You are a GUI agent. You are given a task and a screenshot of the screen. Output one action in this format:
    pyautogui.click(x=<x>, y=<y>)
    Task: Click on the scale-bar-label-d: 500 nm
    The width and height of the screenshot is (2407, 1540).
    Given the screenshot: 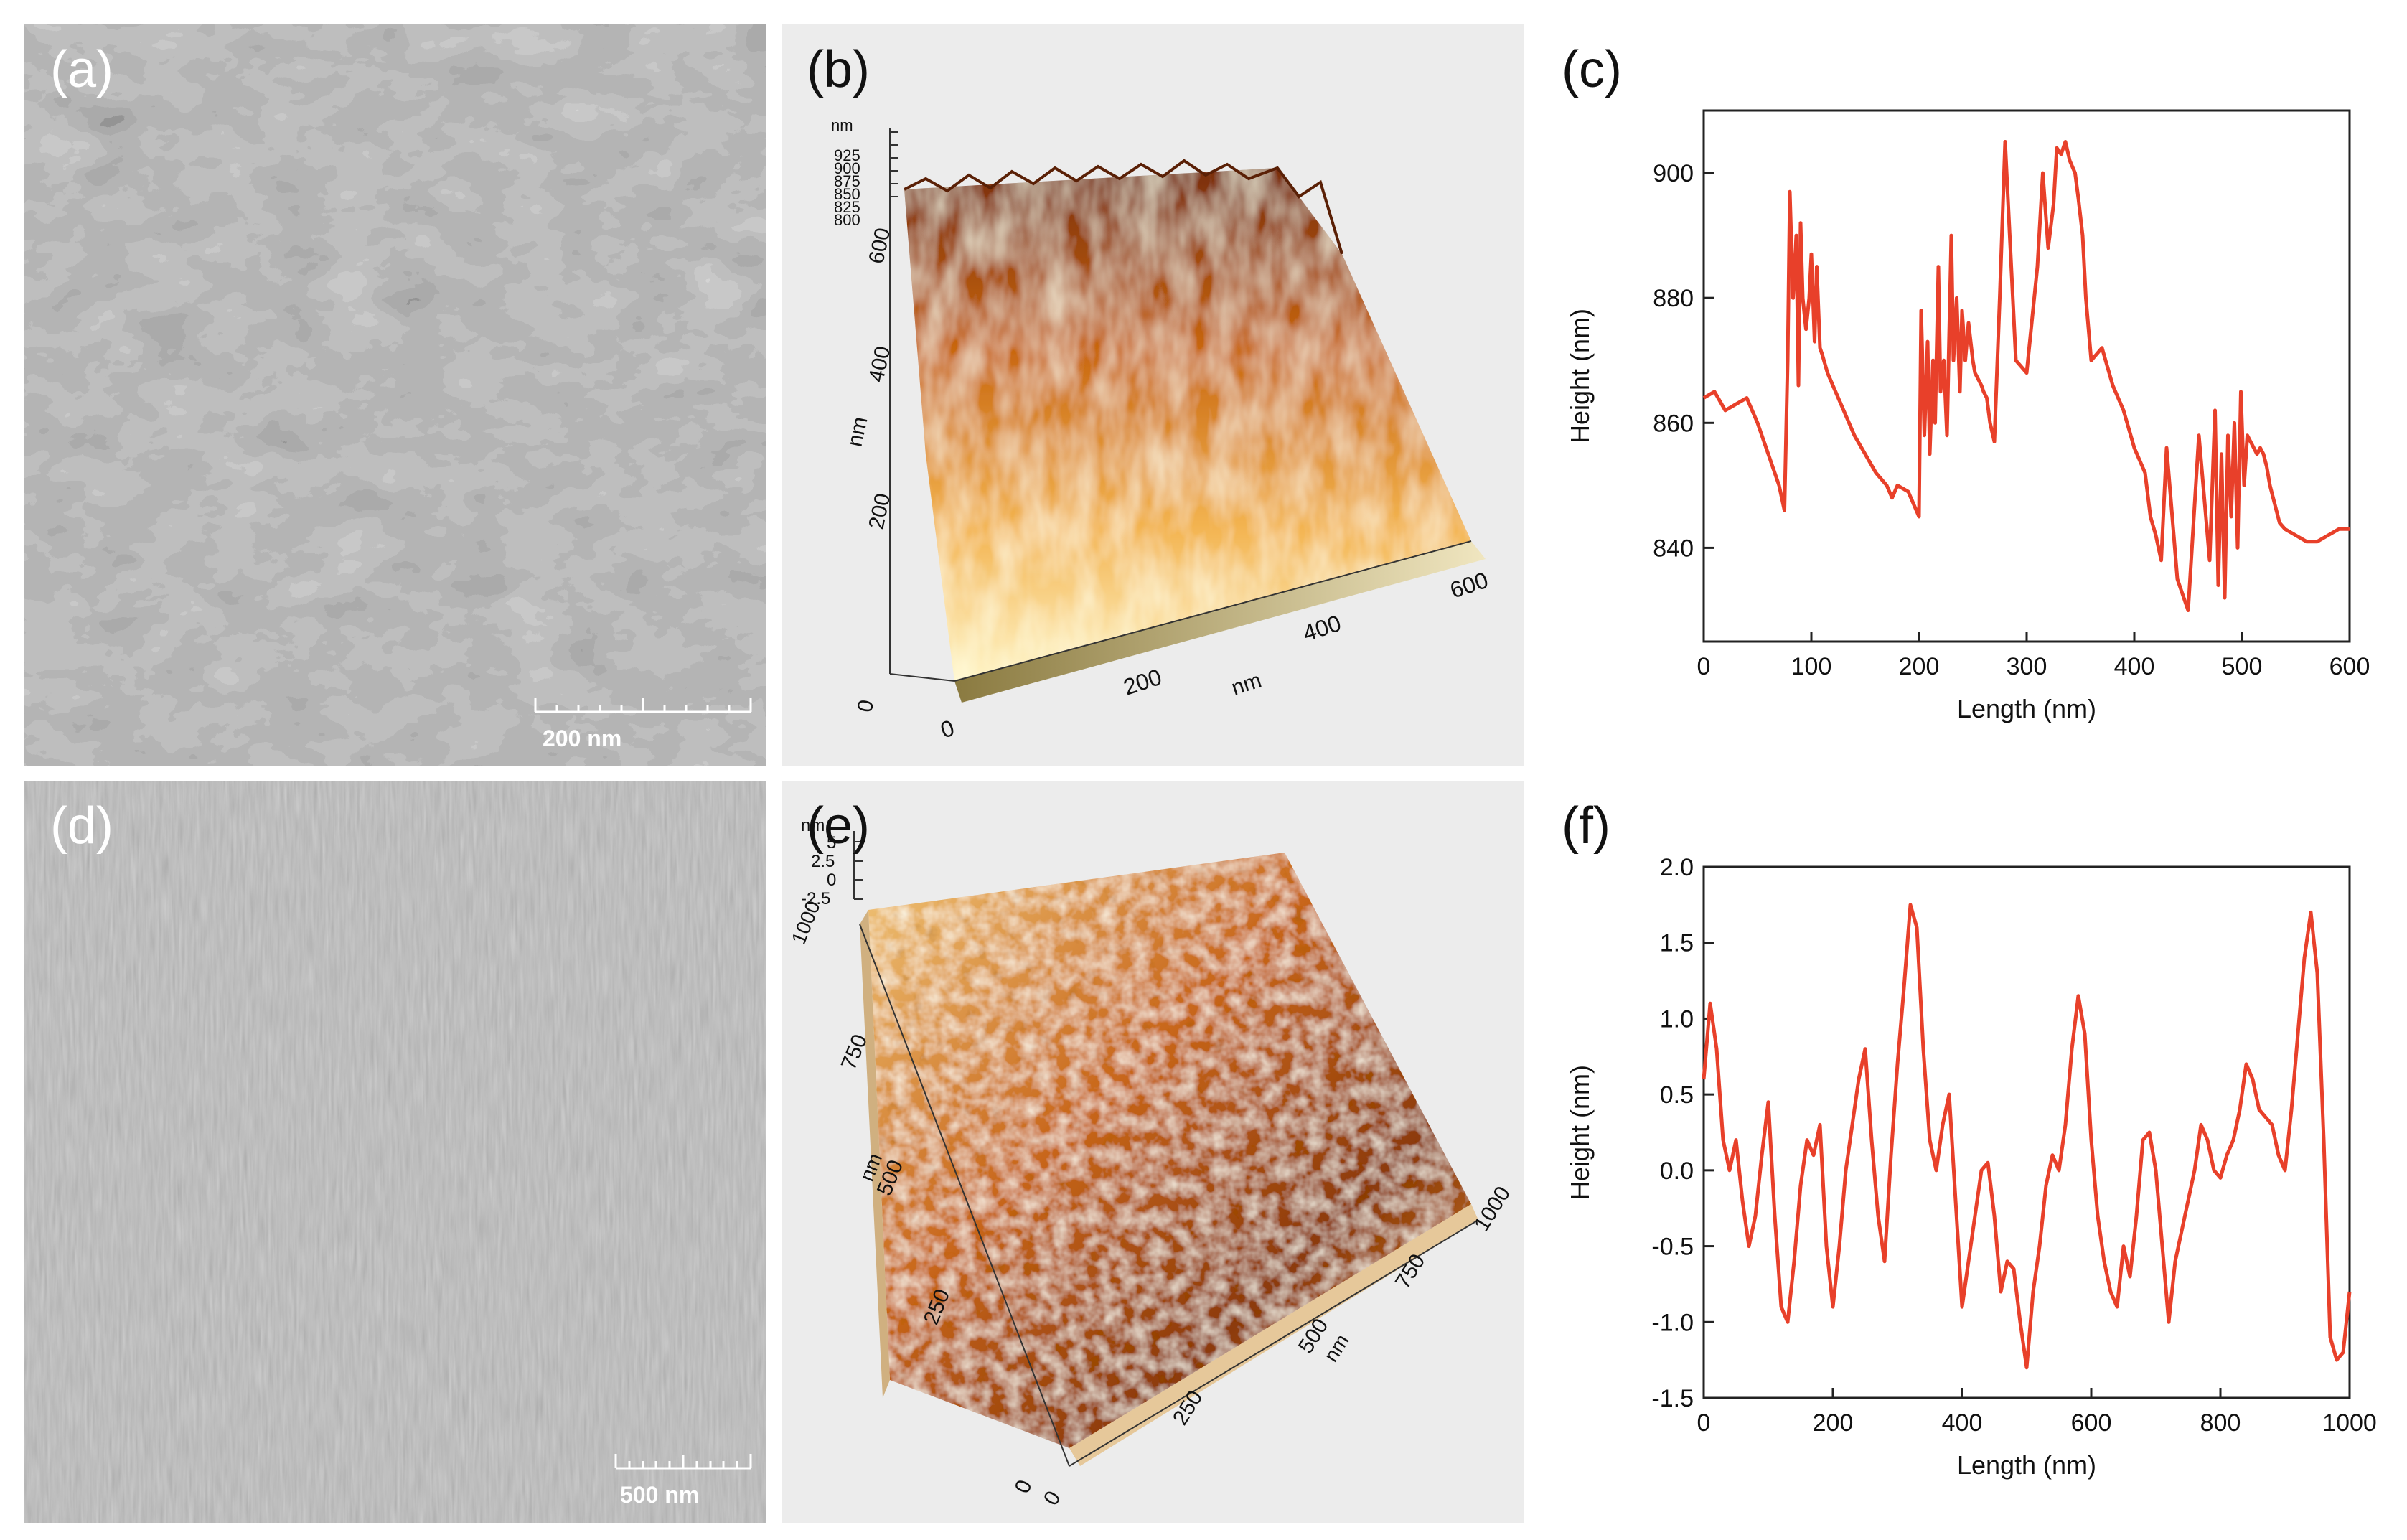 What is the action you would take?
    pyautogui.click(x=660, y=1495)
    